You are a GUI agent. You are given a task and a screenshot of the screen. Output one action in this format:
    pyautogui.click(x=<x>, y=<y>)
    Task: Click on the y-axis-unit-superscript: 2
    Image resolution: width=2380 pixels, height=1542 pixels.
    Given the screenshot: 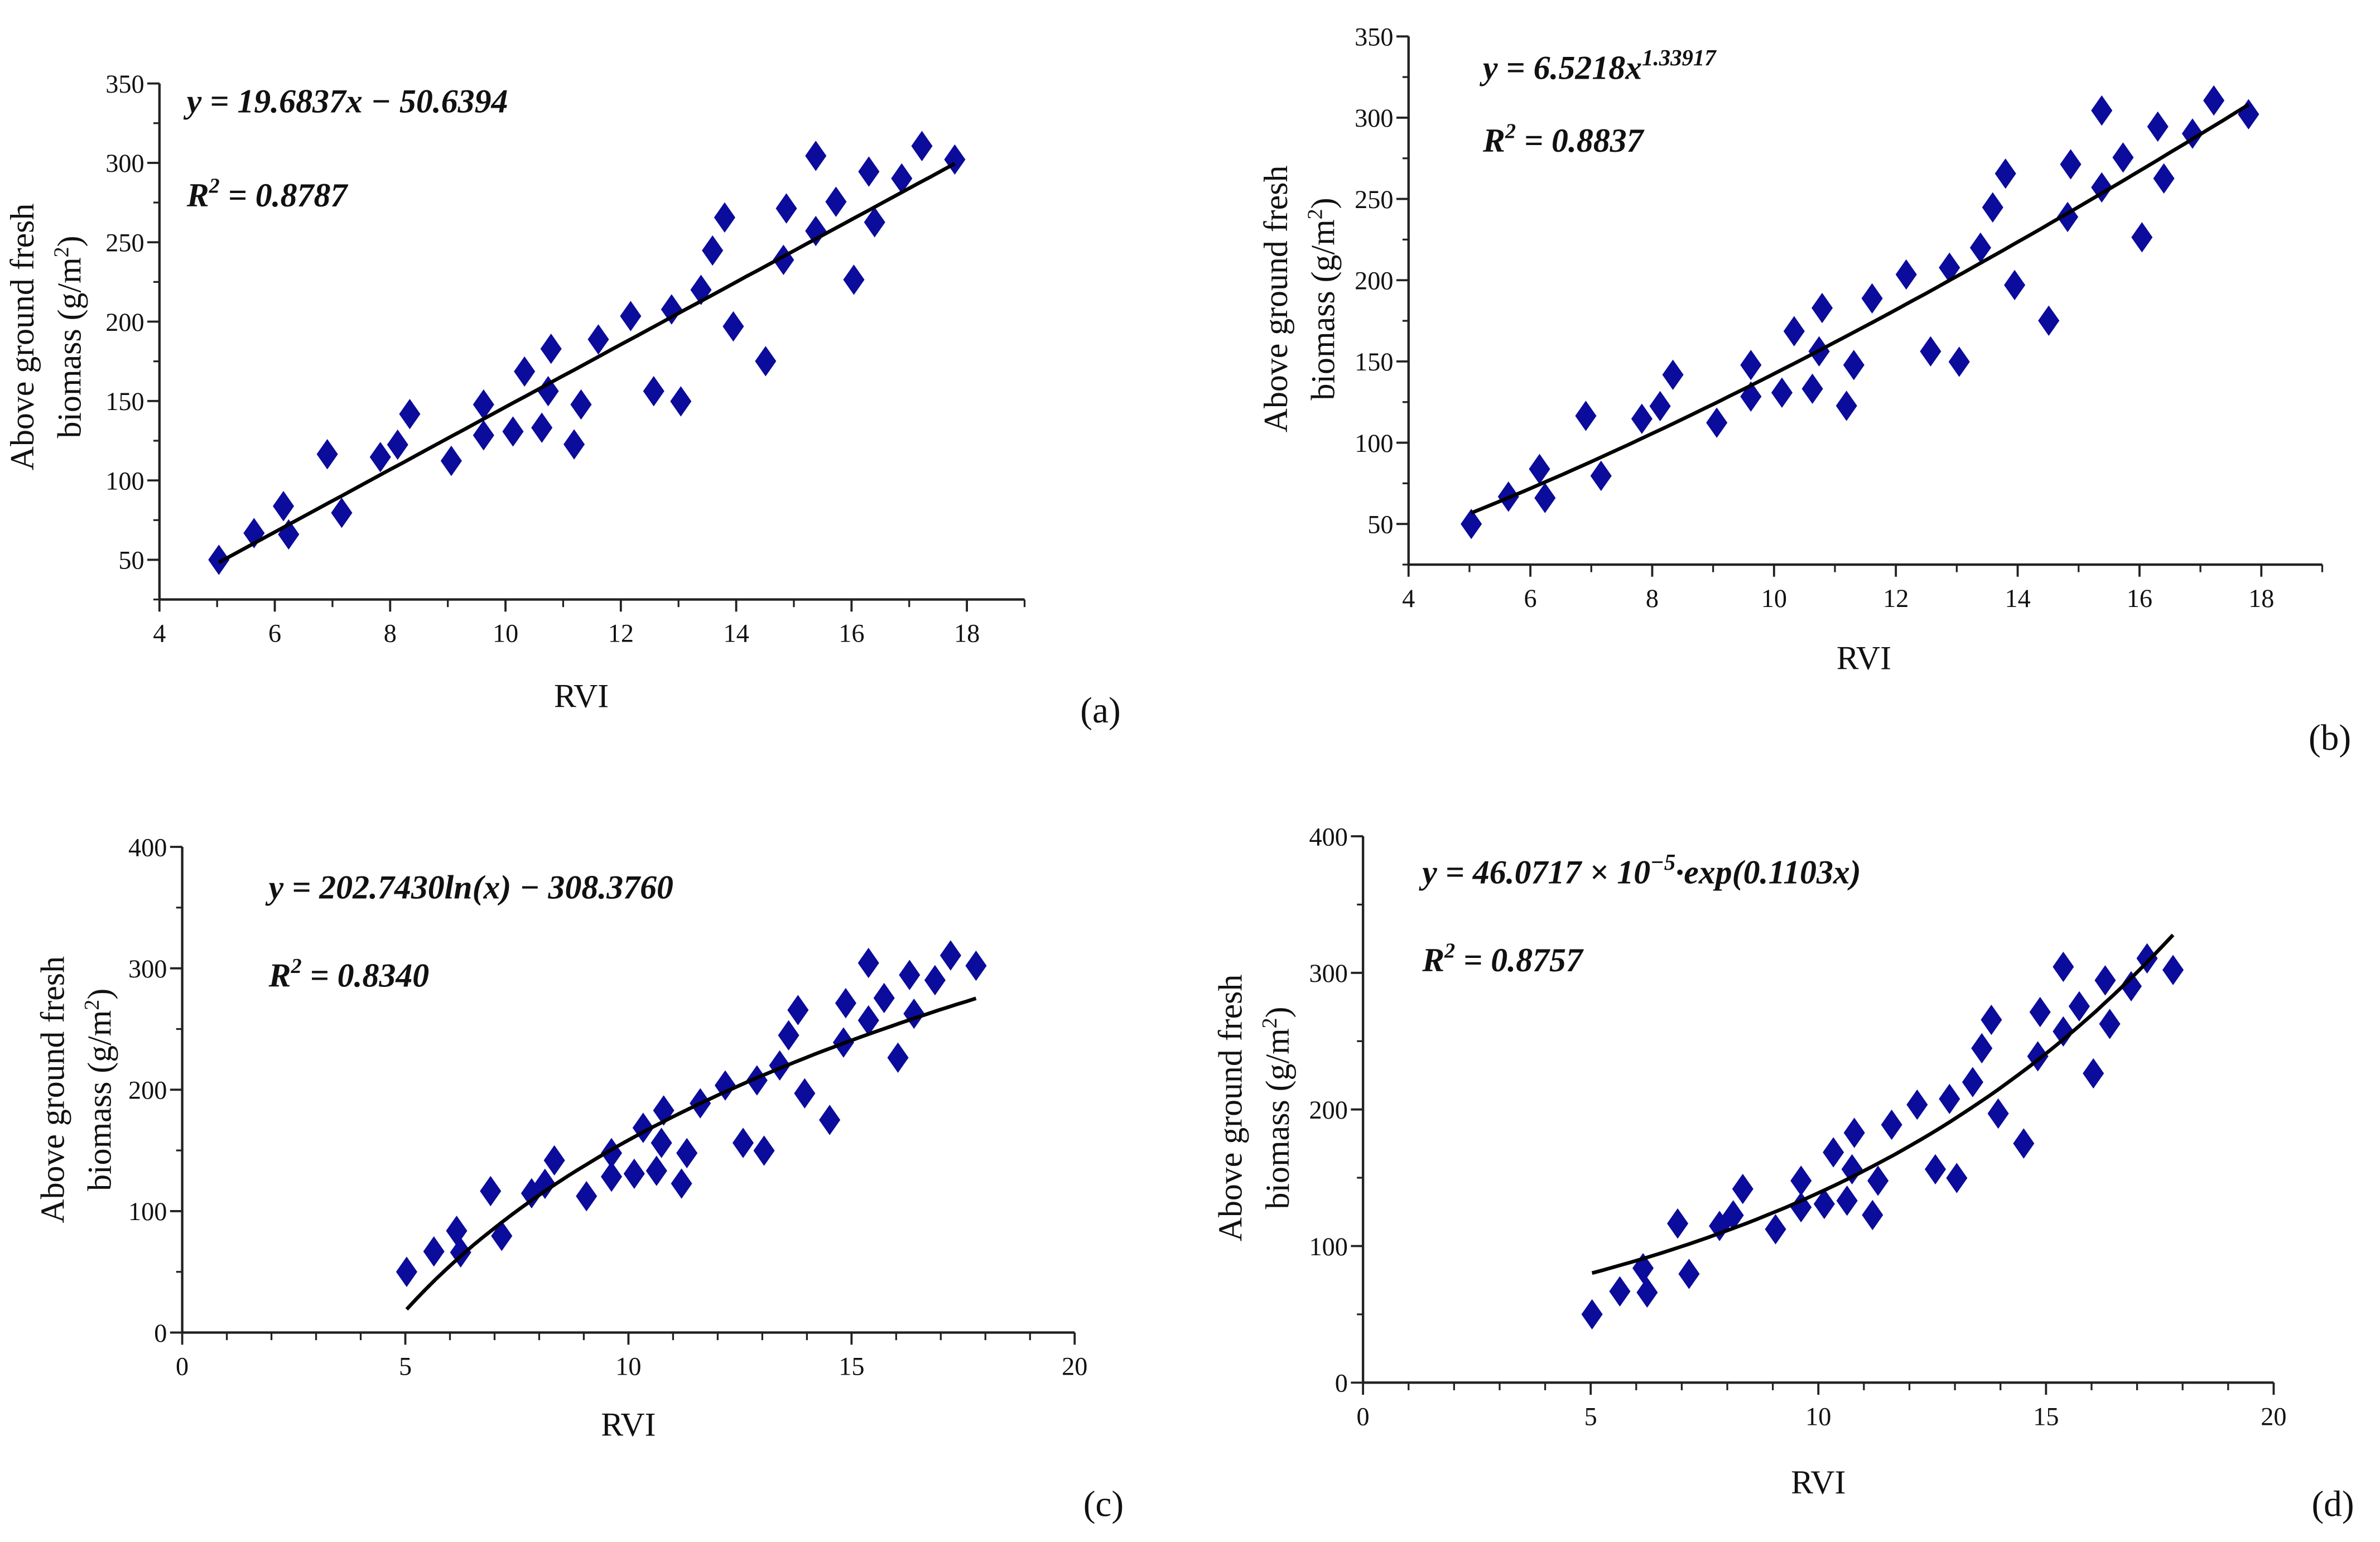 What is the action you would take?
    pyautogui.click(x=1269, y=1023)
    